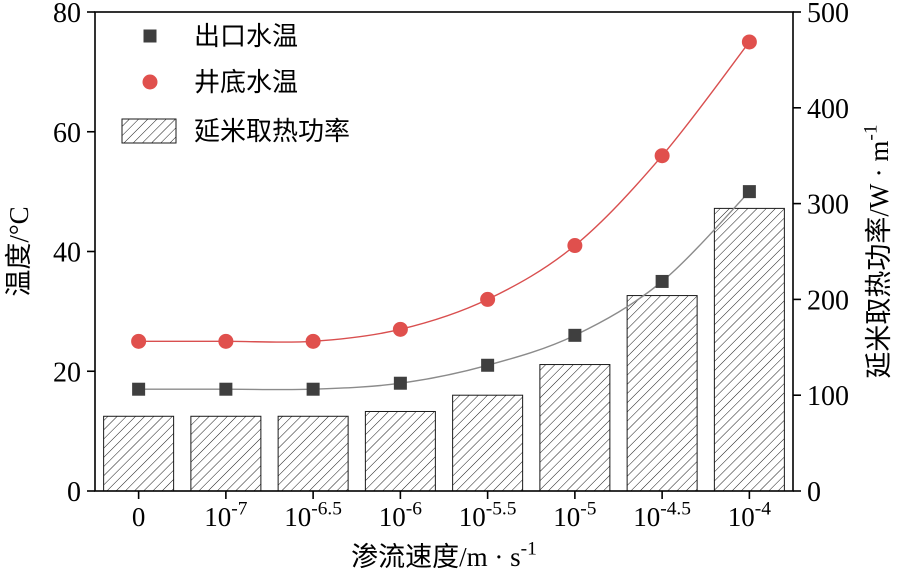 This screenshot has height=584, width=920. Describe the element at coordinates (828, 109) in the screenshot. I see `y-right-tick-label: 400` at that location.